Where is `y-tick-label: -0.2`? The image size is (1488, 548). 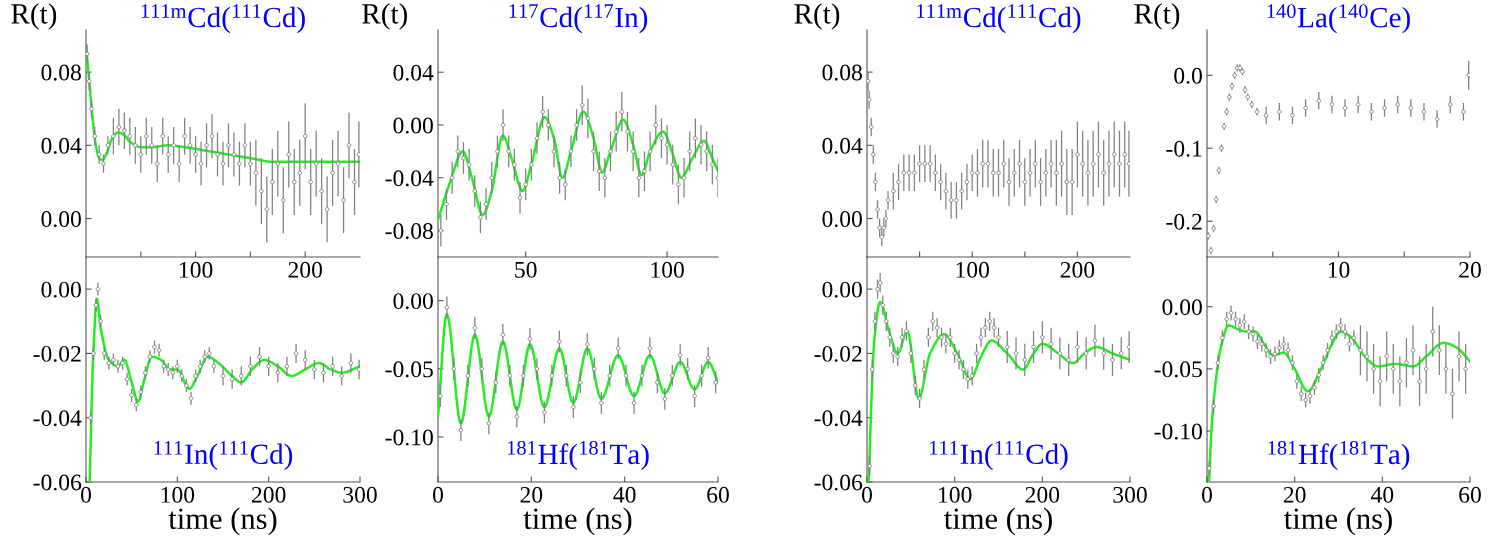 y-tick-label: -0.2 is located at coordinates (1184, 221).